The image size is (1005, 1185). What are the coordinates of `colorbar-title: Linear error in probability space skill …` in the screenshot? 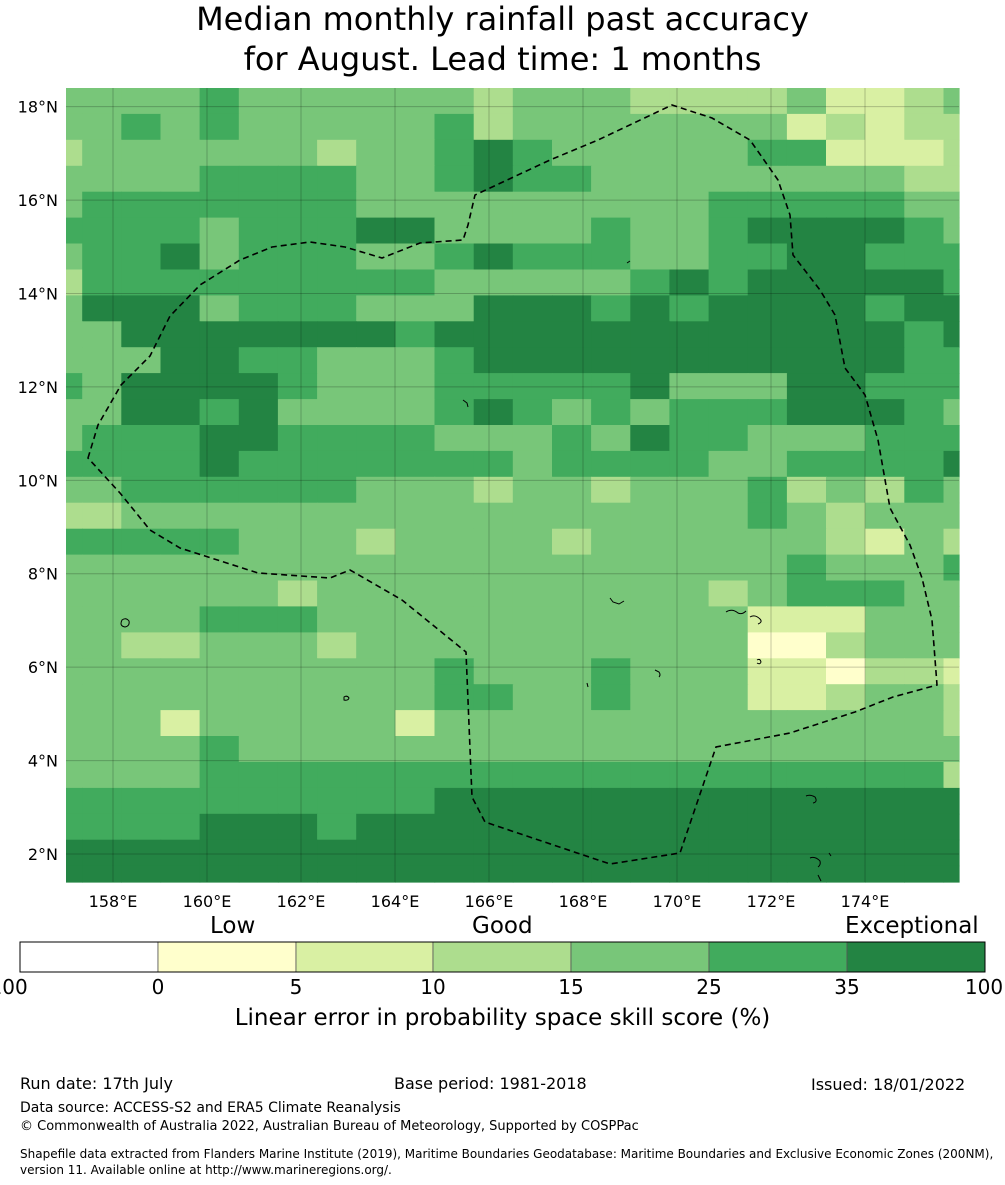 It's located at (502, 1018).